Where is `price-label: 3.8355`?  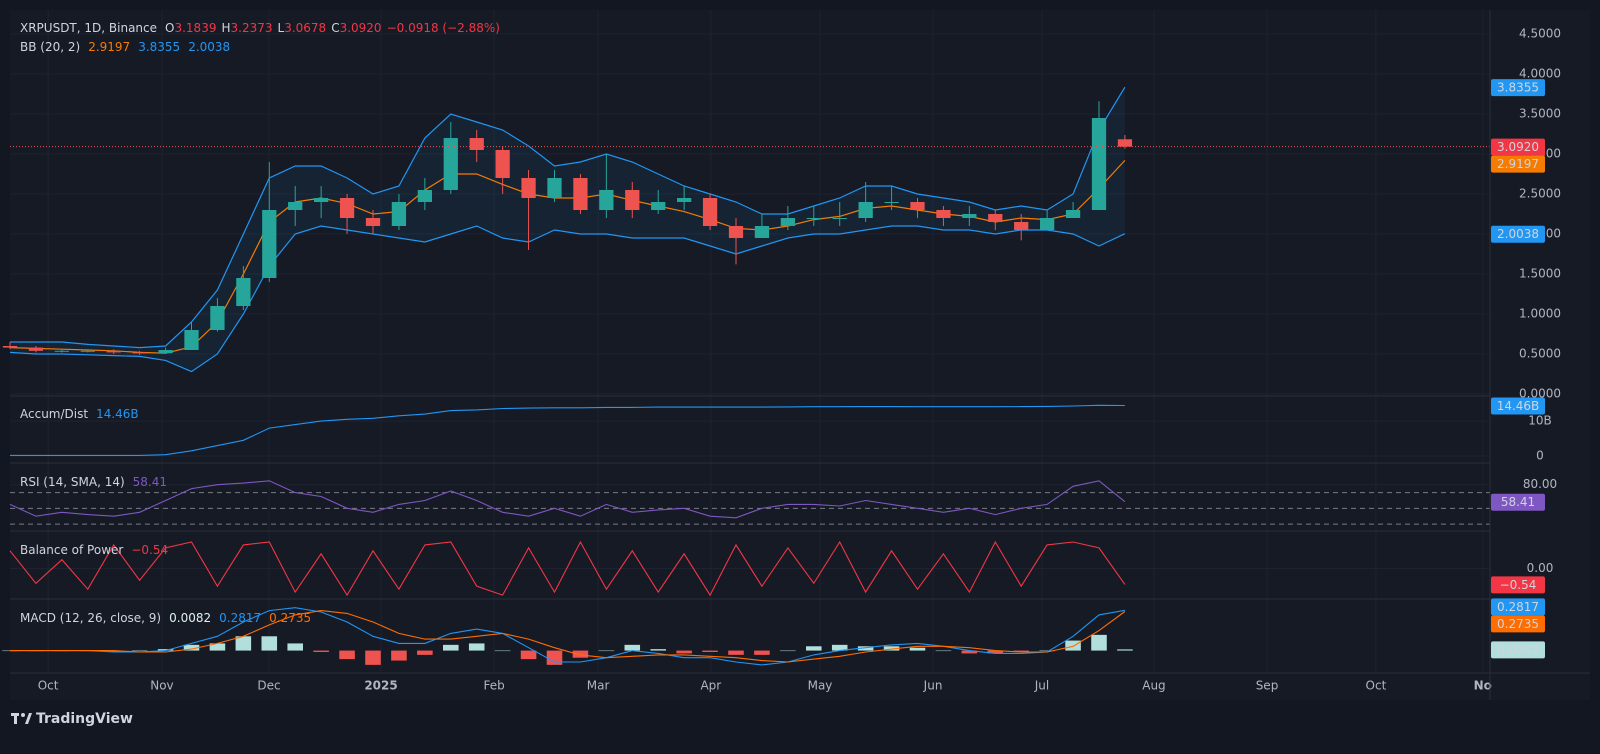
price-label: 3.8355 is located at coordinates (1518, 88).